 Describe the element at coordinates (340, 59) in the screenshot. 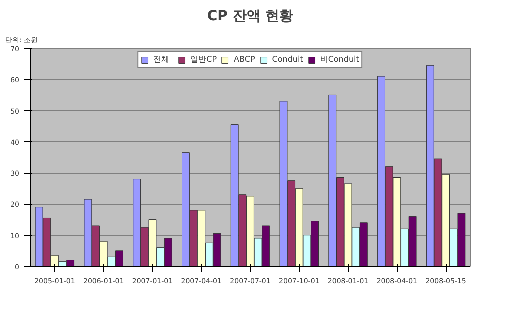

I see `legend-label: 비Conduit` at that location.